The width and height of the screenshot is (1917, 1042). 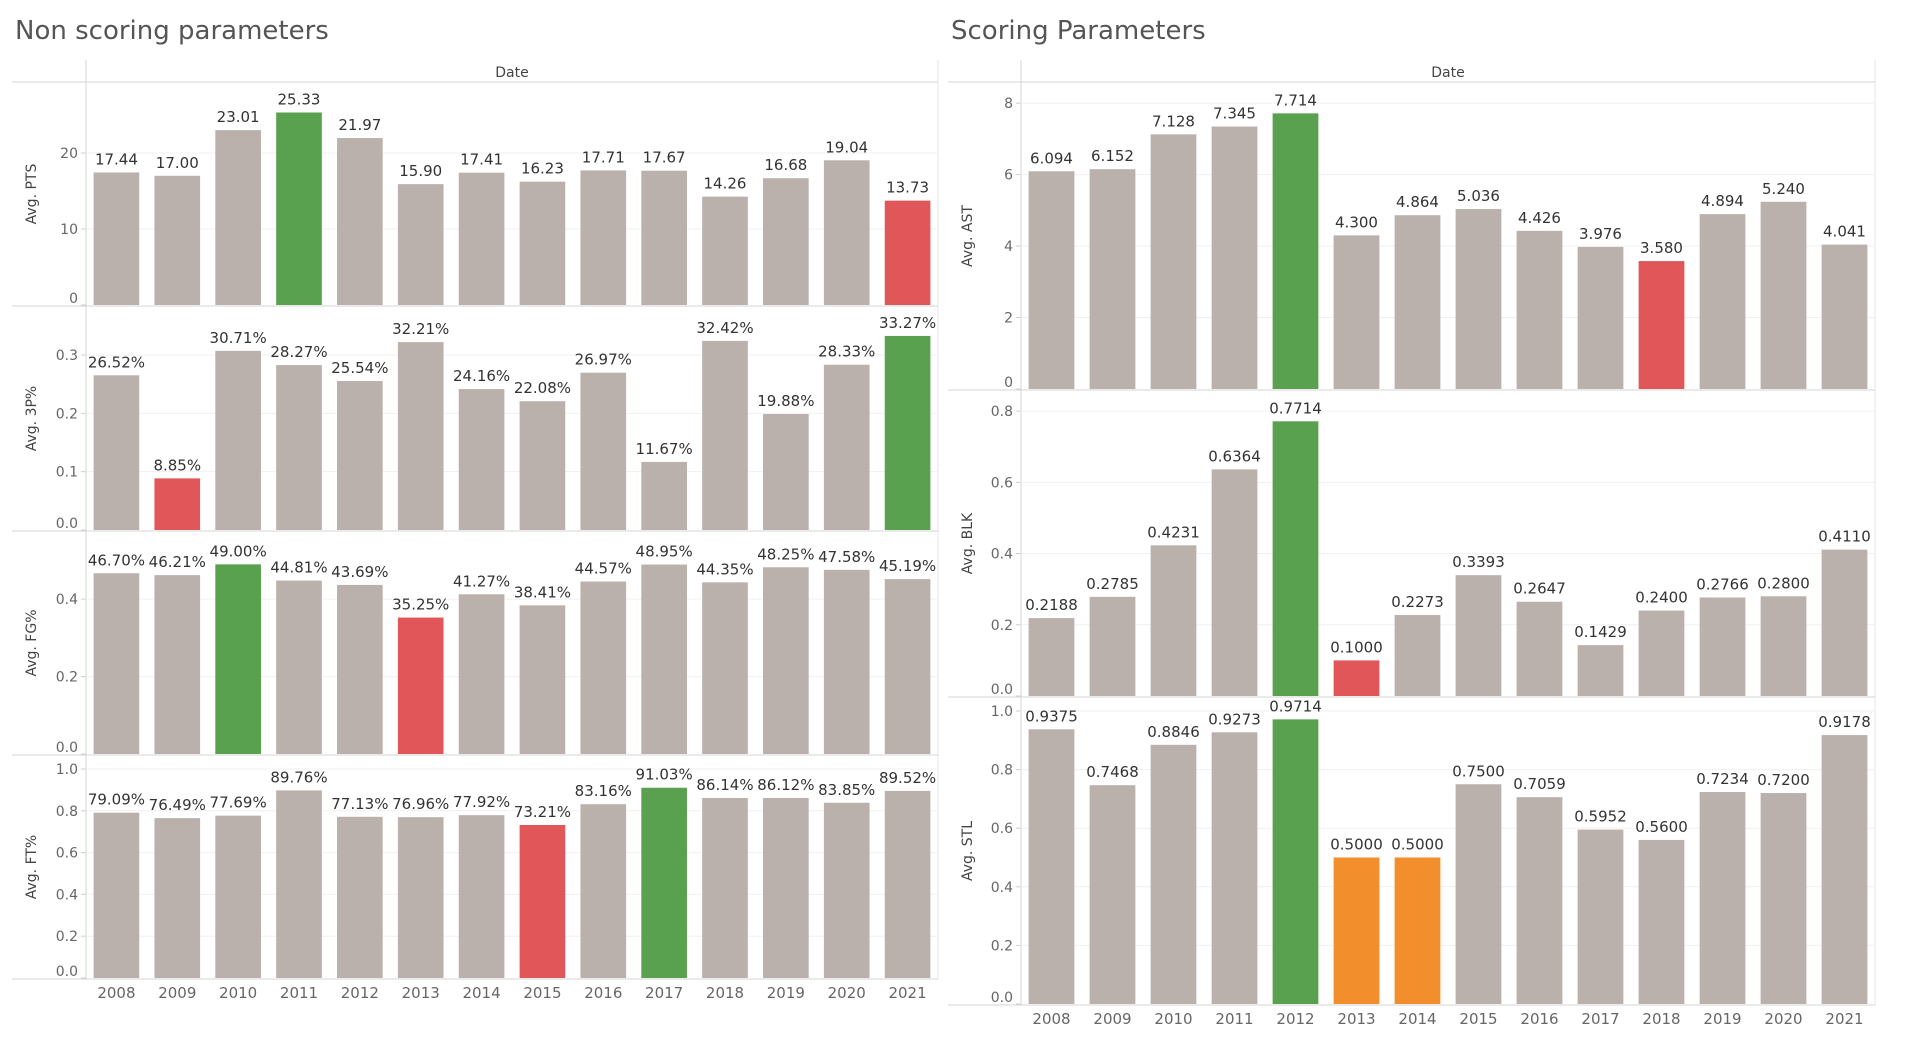 What do you see at coordinates (1356, 647) in the screenshot?
I see `value-label-2013: 0.1000` at bounding box center [1356, 647].